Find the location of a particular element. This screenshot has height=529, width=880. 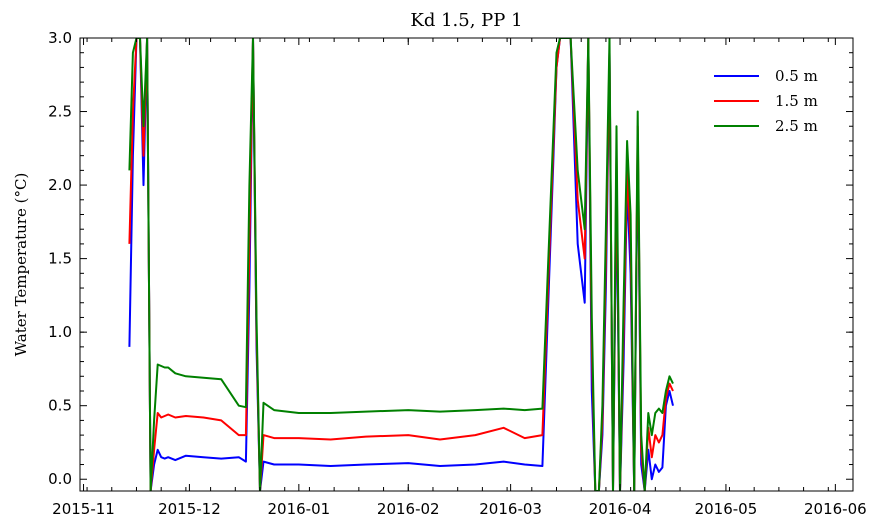

legend-label: 1.5 m is located at coordinates (796, 101).